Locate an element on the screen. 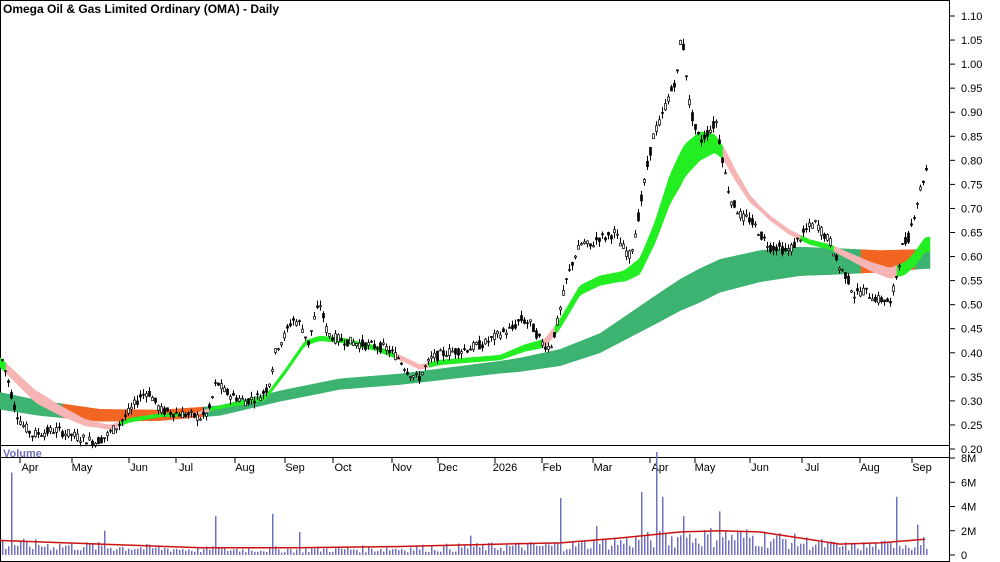 The image size is (1000, 562). volume-tick-label: 4M is located at coordinates (968, 508).